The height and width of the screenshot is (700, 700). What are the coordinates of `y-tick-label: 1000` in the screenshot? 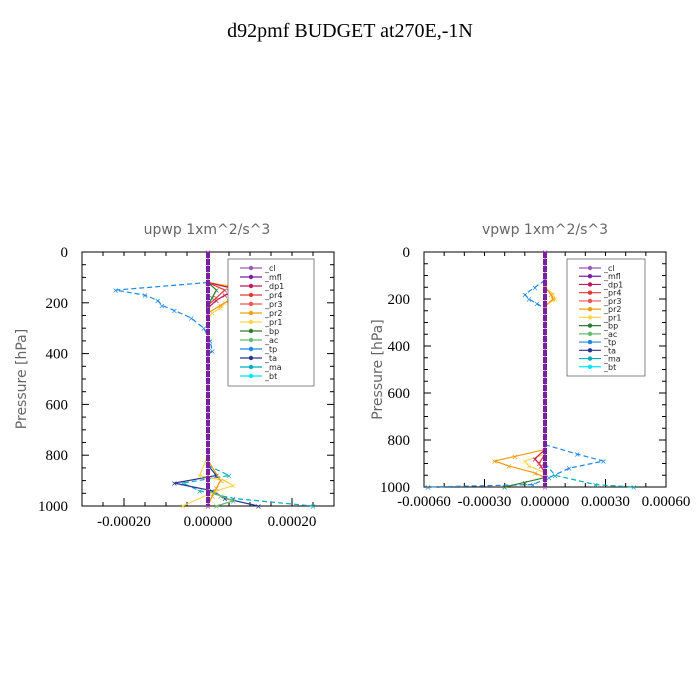 It's located at (53, 507).